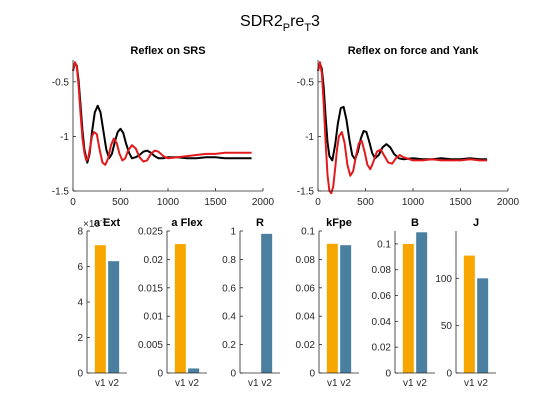 This screenshot has width=560, height=420. I want to click on title-main: SDR2, so click(261, 21).